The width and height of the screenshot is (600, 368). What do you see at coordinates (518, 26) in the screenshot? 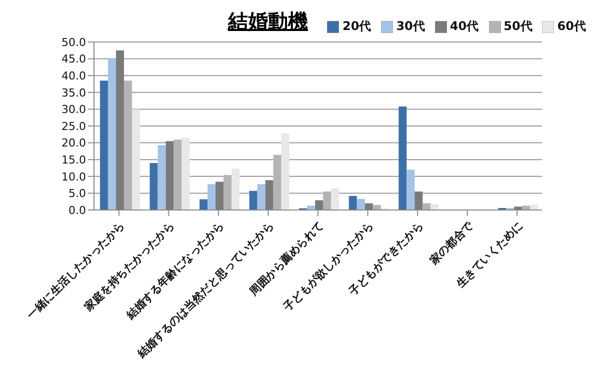
I see `legend-label: 50代` at bounding box center [518, 26].